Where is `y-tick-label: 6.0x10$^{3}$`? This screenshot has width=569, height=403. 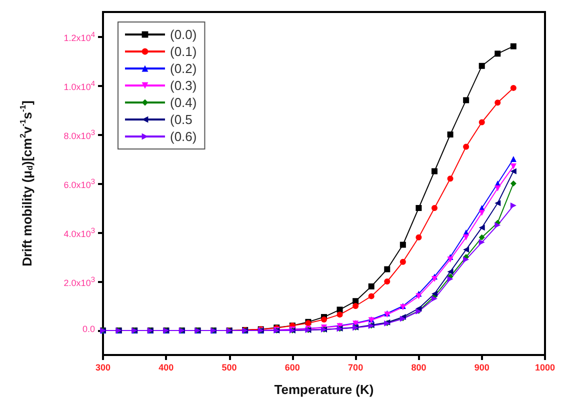 y-tick-label: 6.0x10$^{3}$ is located at coordinates (79, 183).